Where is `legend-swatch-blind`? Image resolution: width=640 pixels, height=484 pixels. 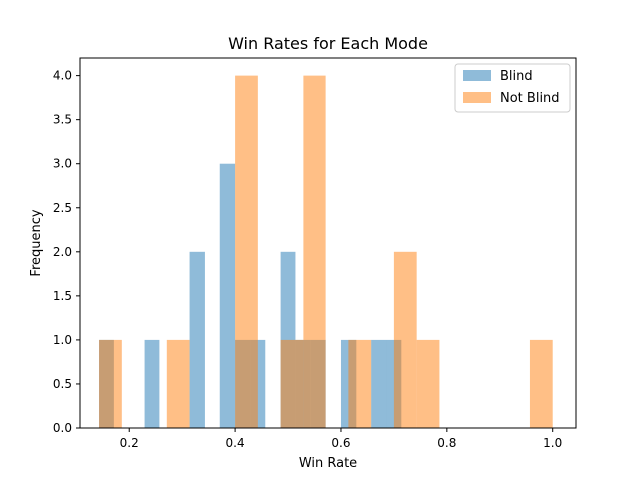
legend-swatch-blind is located at coordinates (477, 75).